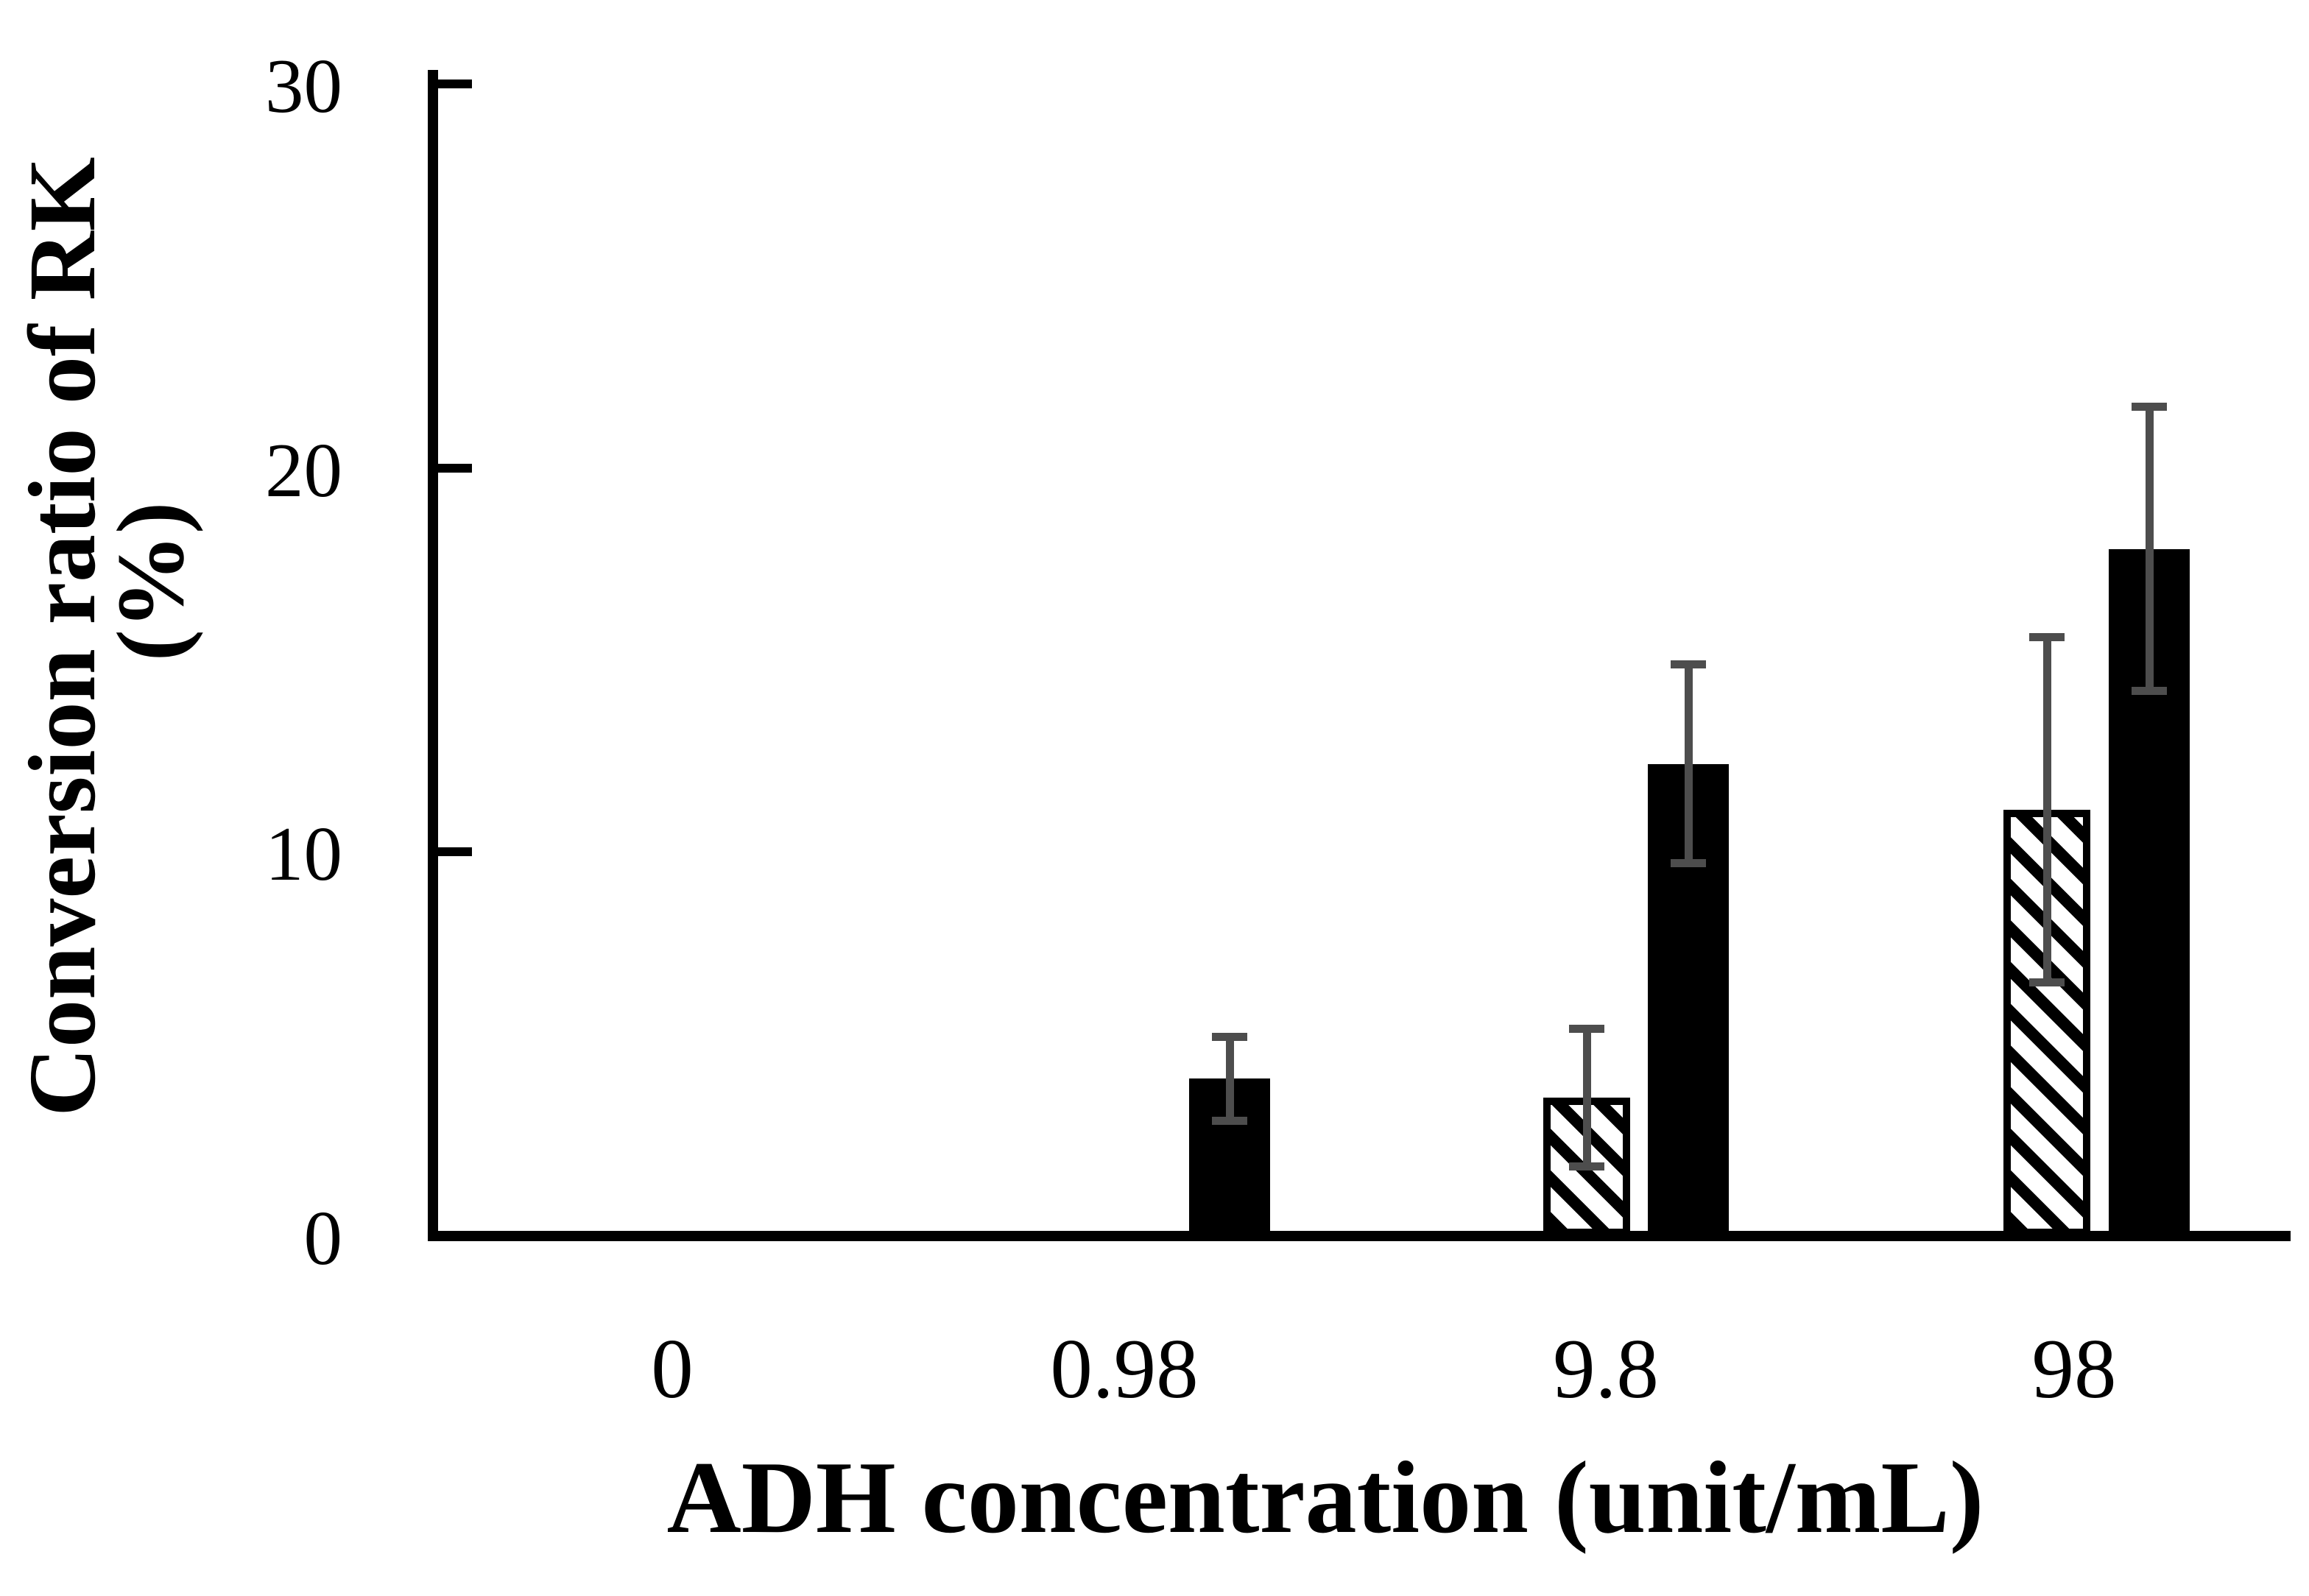 Image resolution: width=2309 pixels, height=1596 pixels. What do you see at coordinates (2046, 810) in the screenshot?
I see `error-bar-hatched-98-line` at bounding box center [2046, 810].